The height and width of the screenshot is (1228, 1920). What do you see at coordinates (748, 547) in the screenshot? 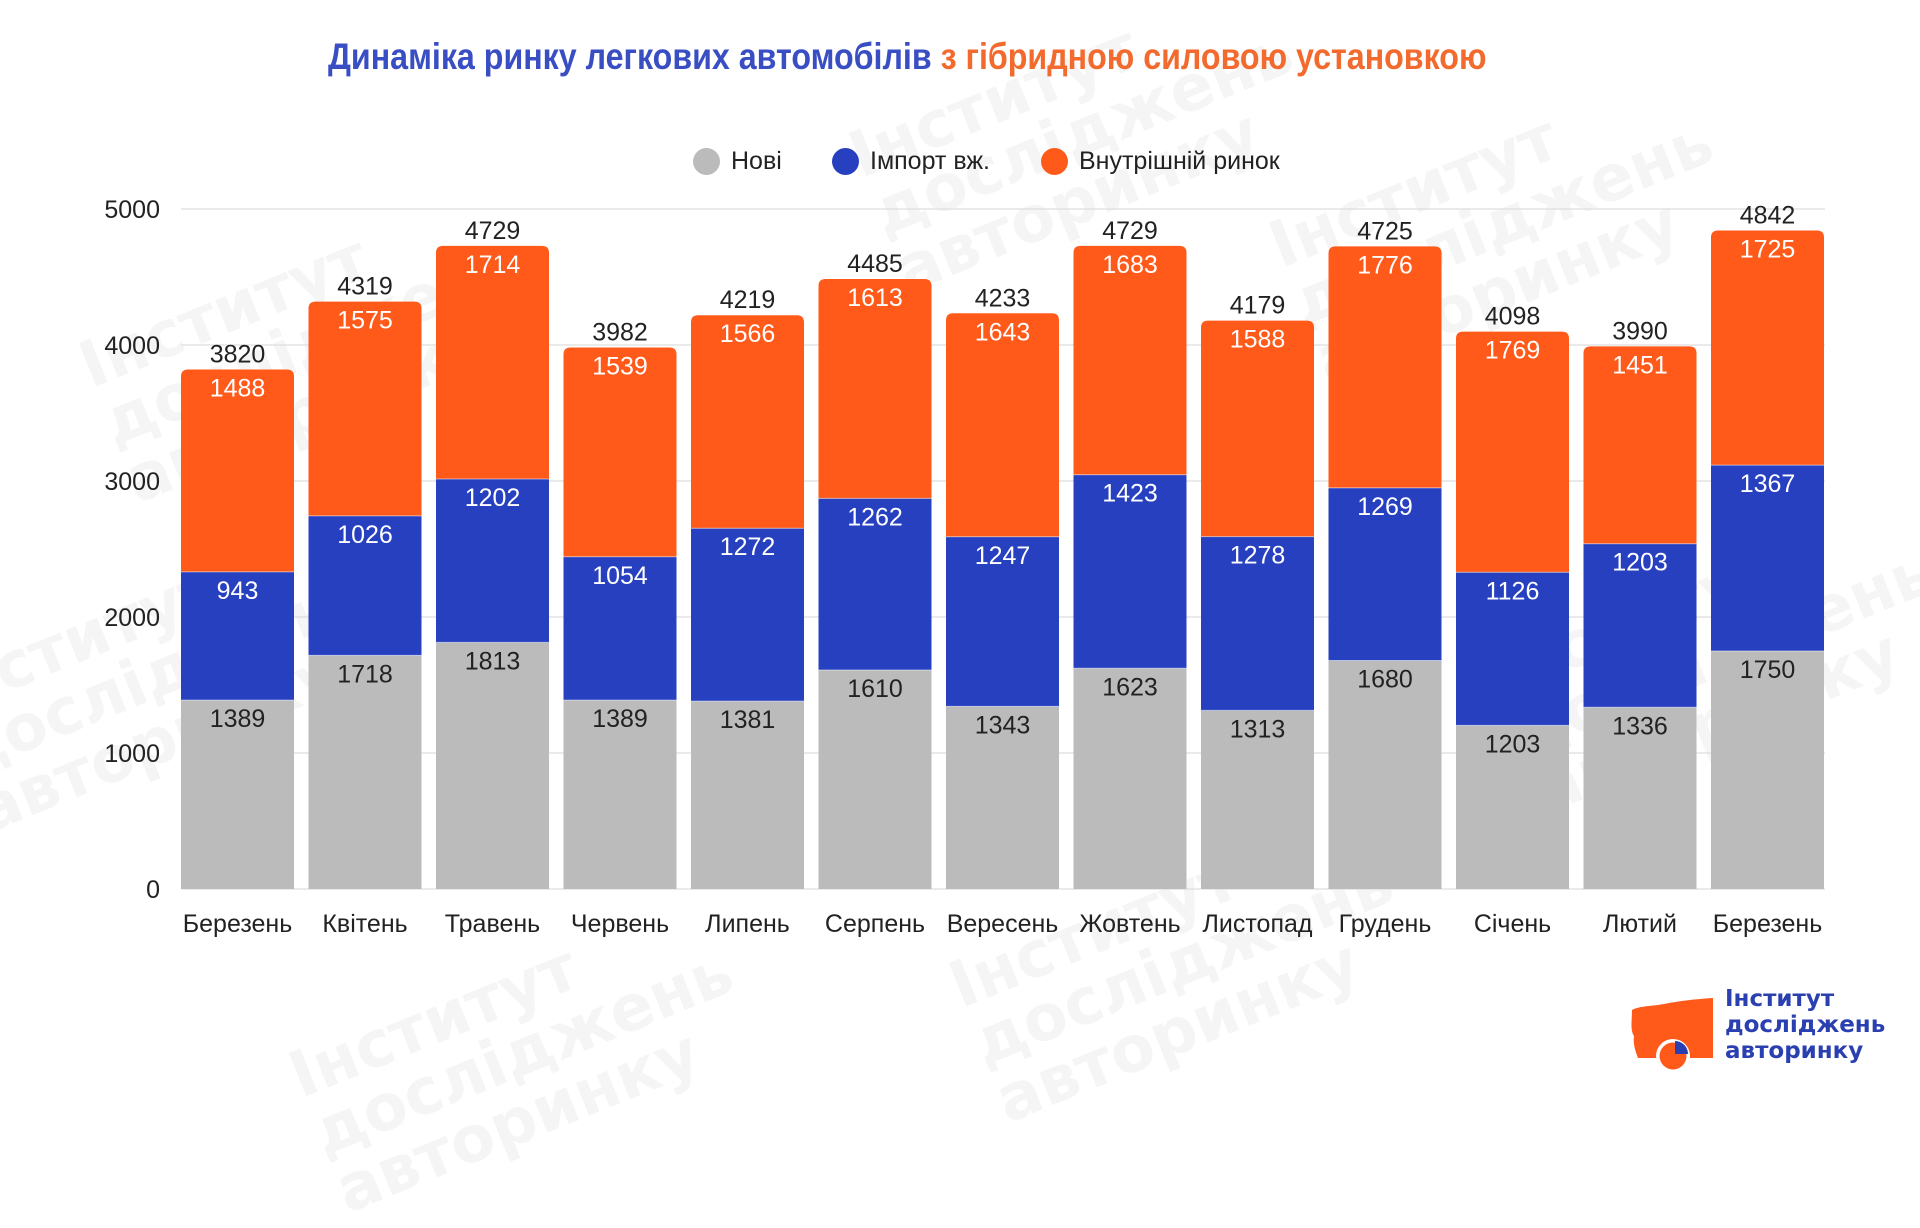
I see `data-label: 1272` at bounding box center [748, 547].